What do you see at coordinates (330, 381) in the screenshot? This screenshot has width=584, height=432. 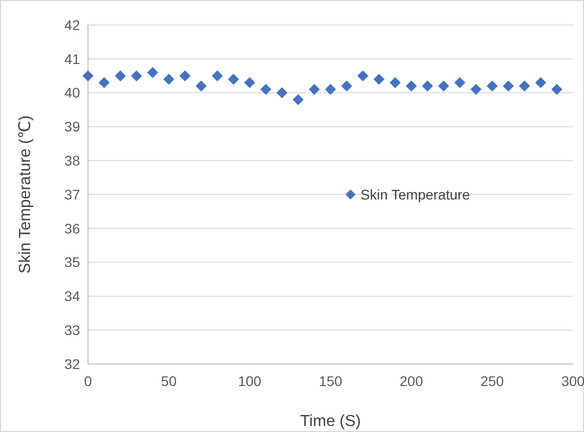 I see `x-tick-label: 150` at bounding box center [330, 381].